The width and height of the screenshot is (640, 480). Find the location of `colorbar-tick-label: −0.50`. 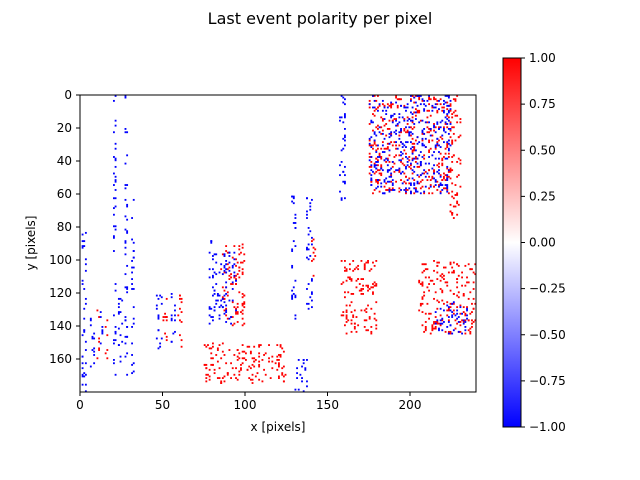

colorbar-tick-label: −0.50 is located at coordinates (547, 335).